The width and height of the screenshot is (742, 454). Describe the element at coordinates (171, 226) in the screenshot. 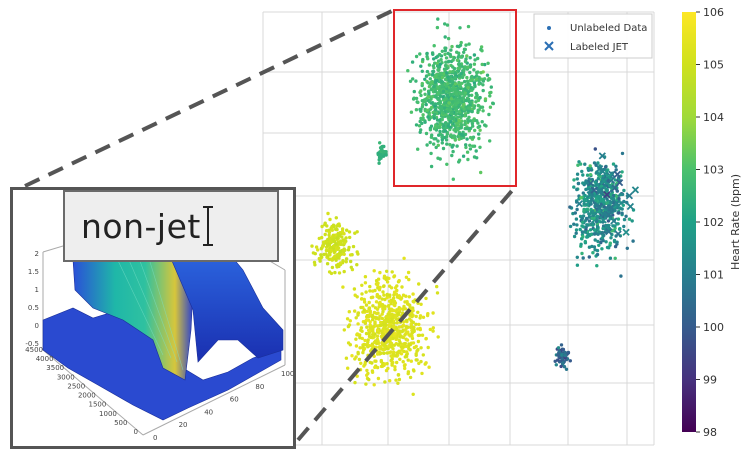

I see `label-text-box: non-jet` at that location.